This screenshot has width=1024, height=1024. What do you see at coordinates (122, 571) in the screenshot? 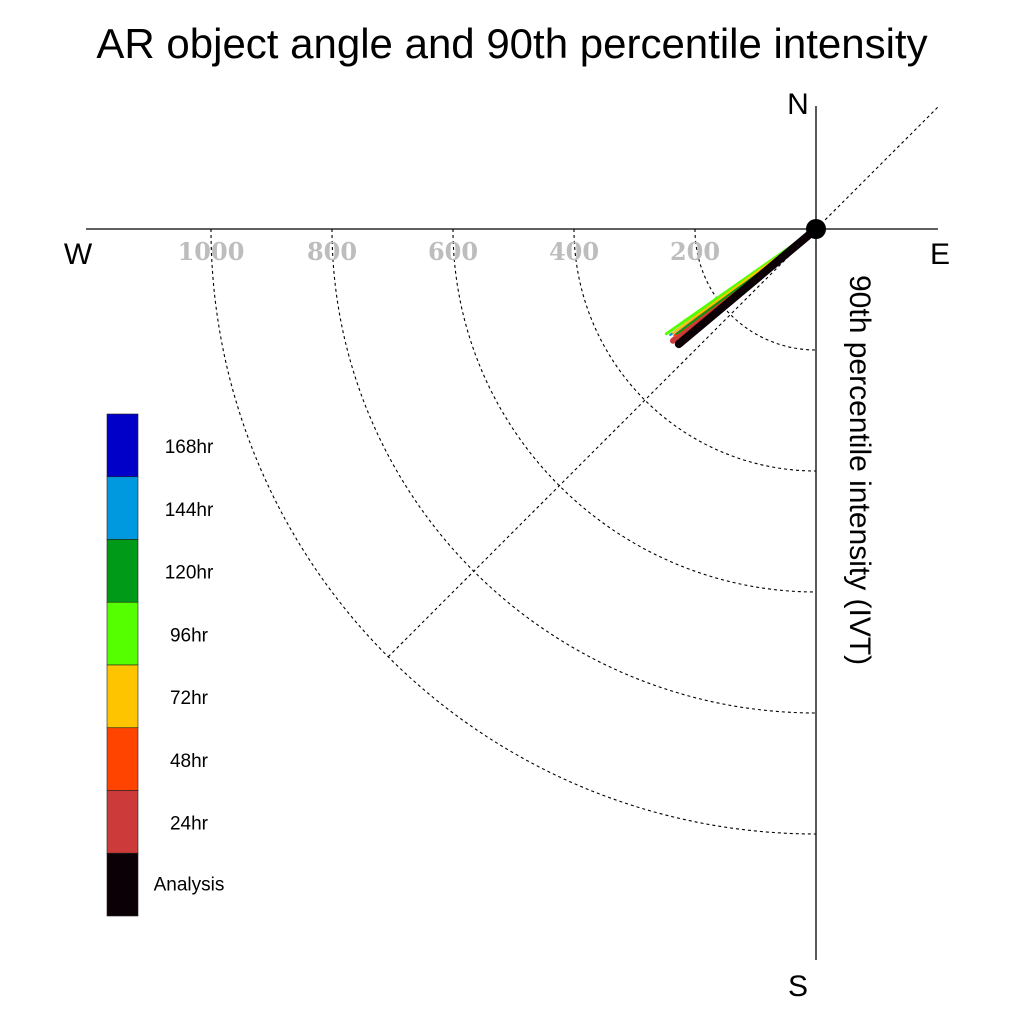
I see `legend-swatch-120hr` at bounding box center [122, 571].